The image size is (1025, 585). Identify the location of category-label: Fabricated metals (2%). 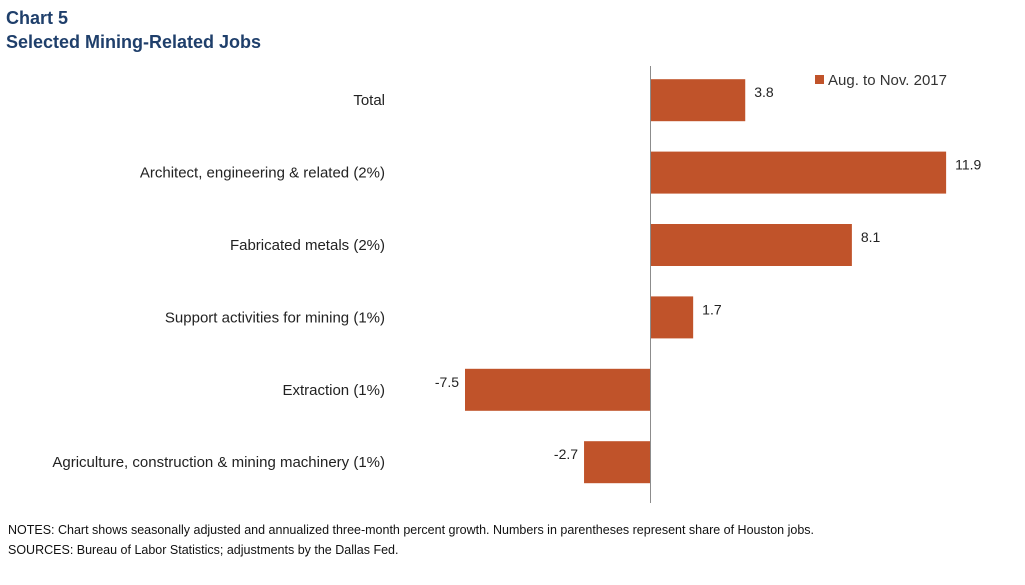
(307, 245).